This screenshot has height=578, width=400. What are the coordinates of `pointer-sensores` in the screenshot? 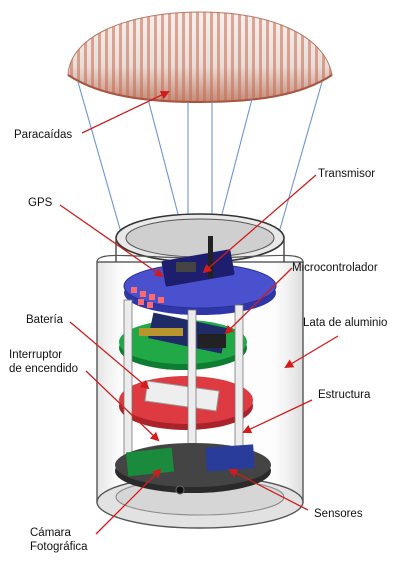 It's located at (268, 490).